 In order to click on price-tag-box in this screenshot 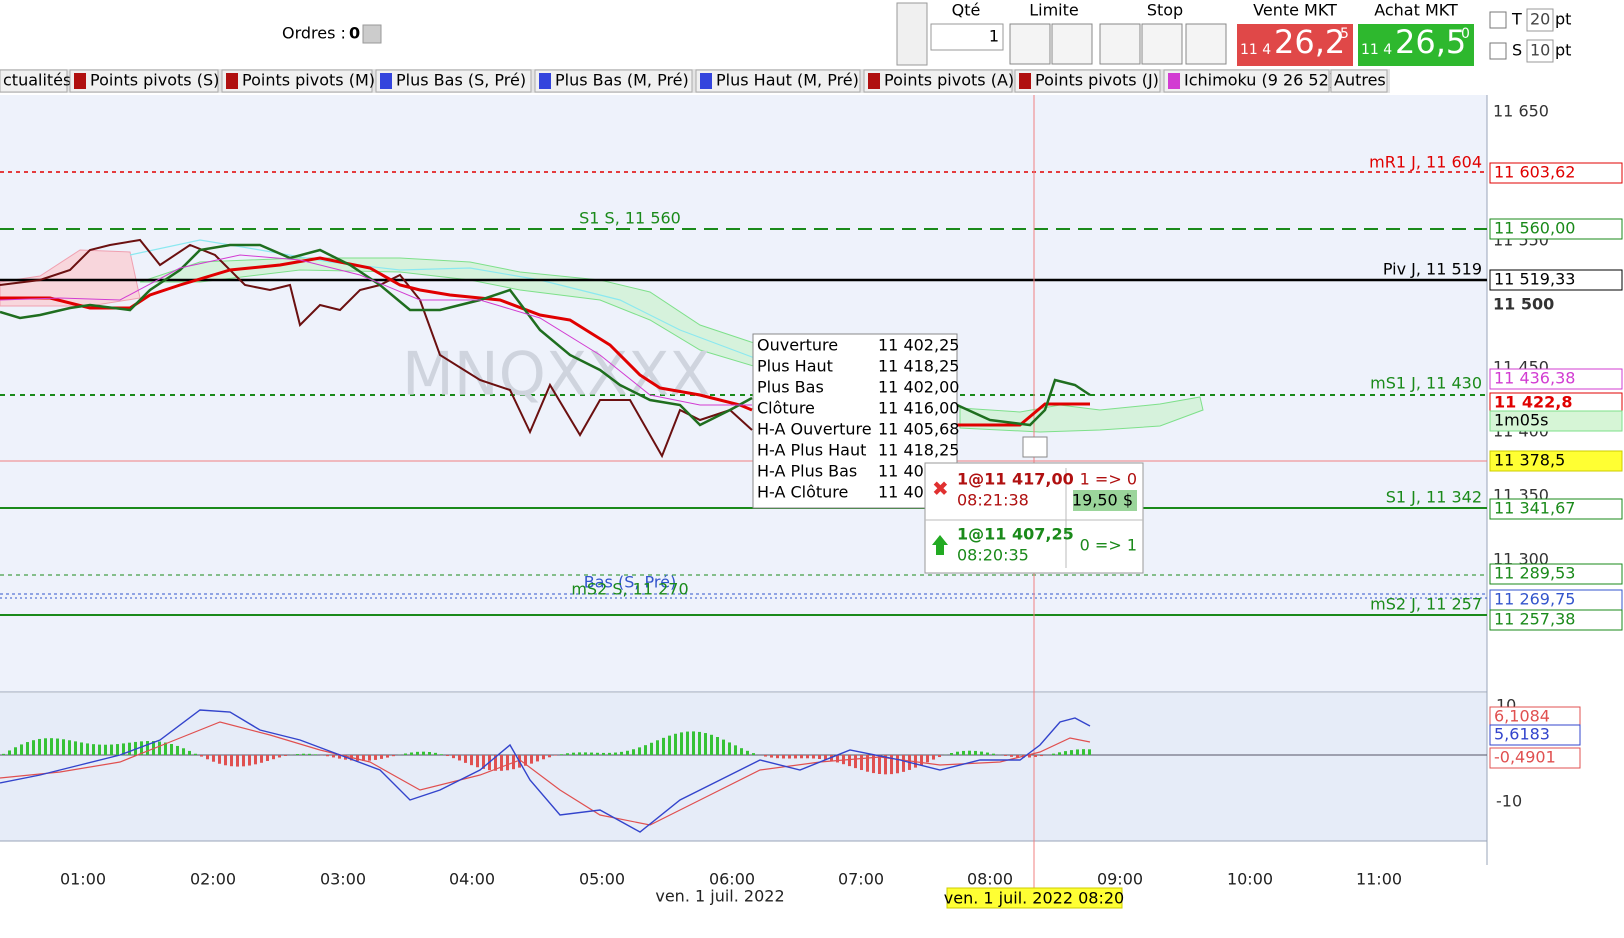, I will do `click(1556, 379)`.